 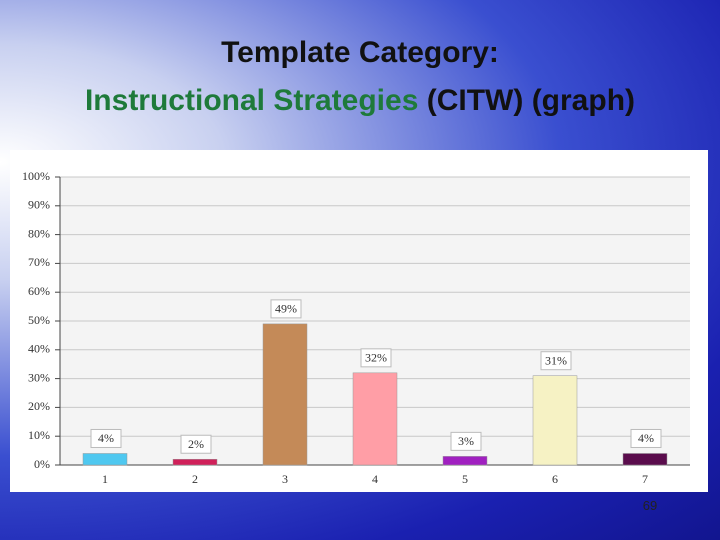 What do you see at coordinates (39, 233) in the screenshot?
I see `y-tick-label: 80%` at bounding box center [39, 233].